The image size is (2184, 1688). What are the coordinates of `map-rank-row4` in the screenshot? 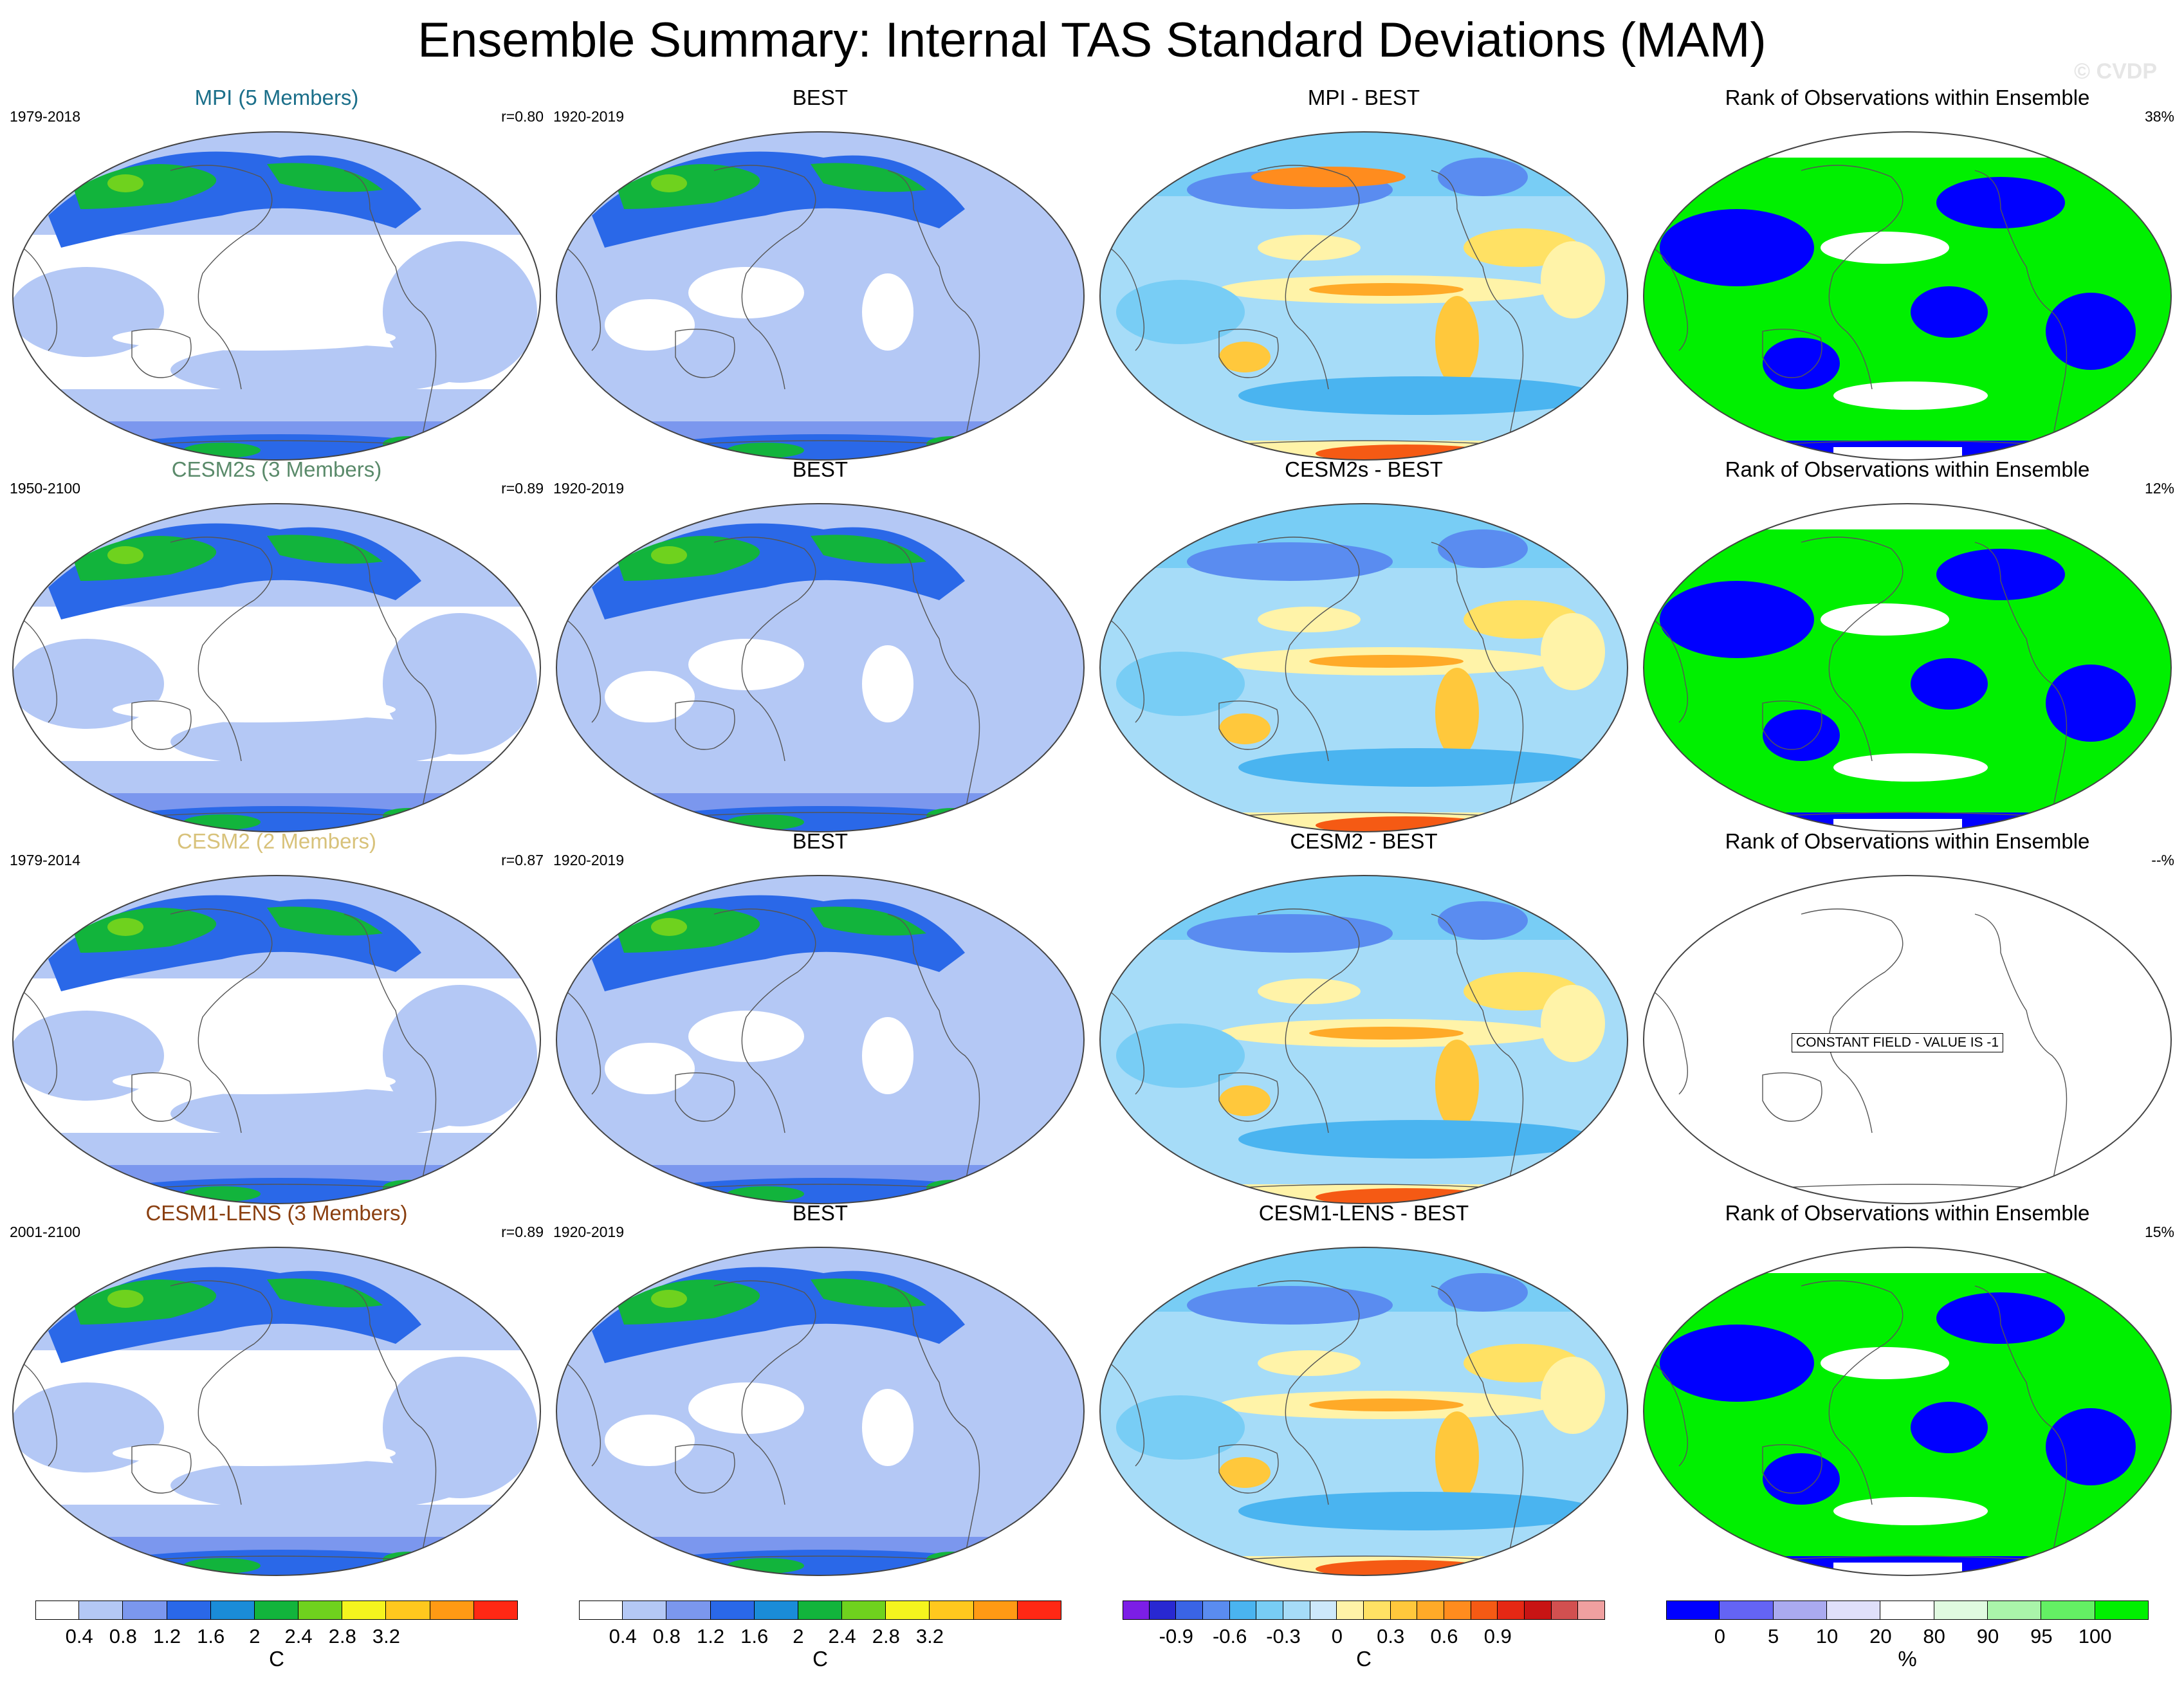 It's located at (1907, 1412).